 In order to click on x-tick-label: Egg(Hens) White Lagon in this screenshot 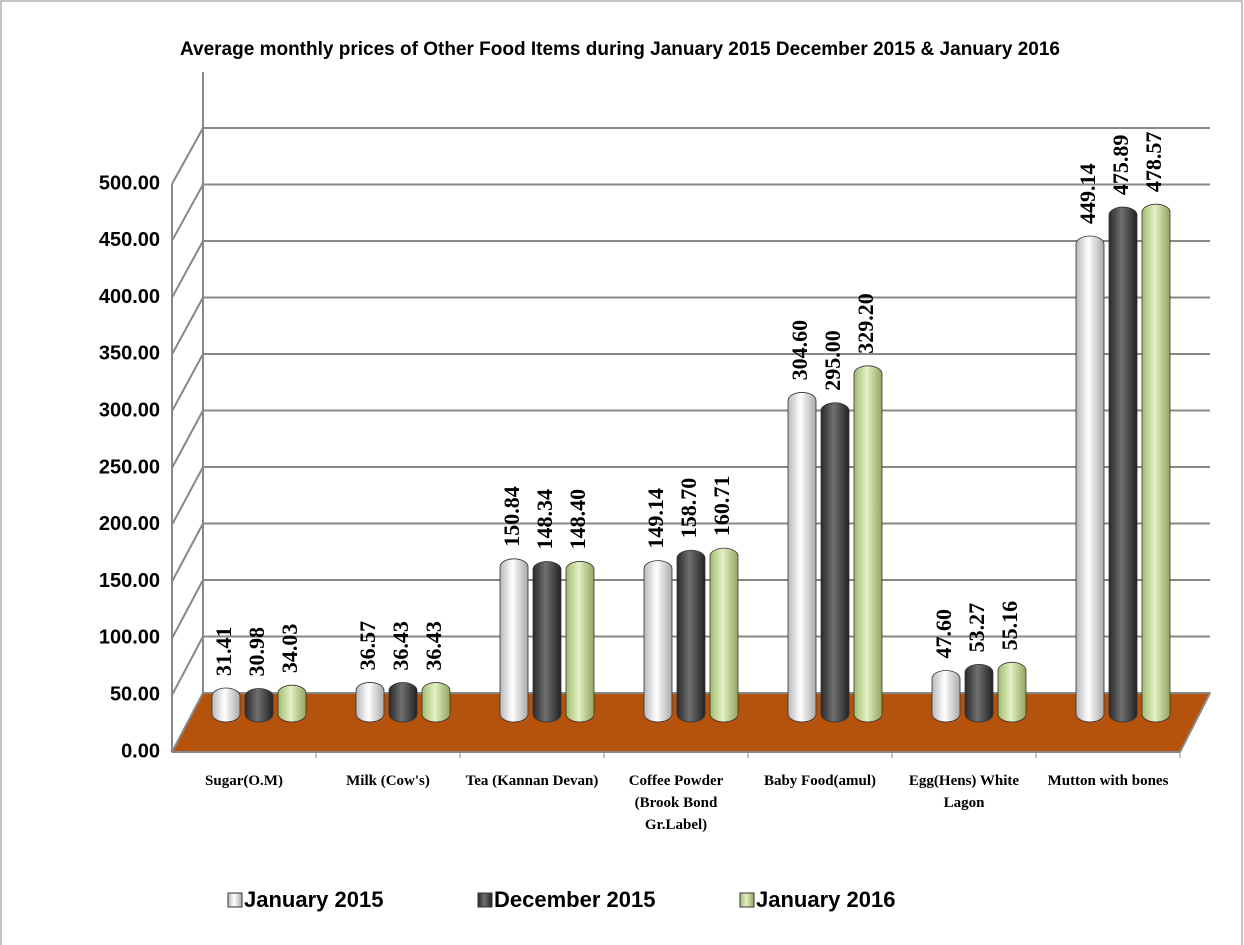, I will do `click(964, 792)`.